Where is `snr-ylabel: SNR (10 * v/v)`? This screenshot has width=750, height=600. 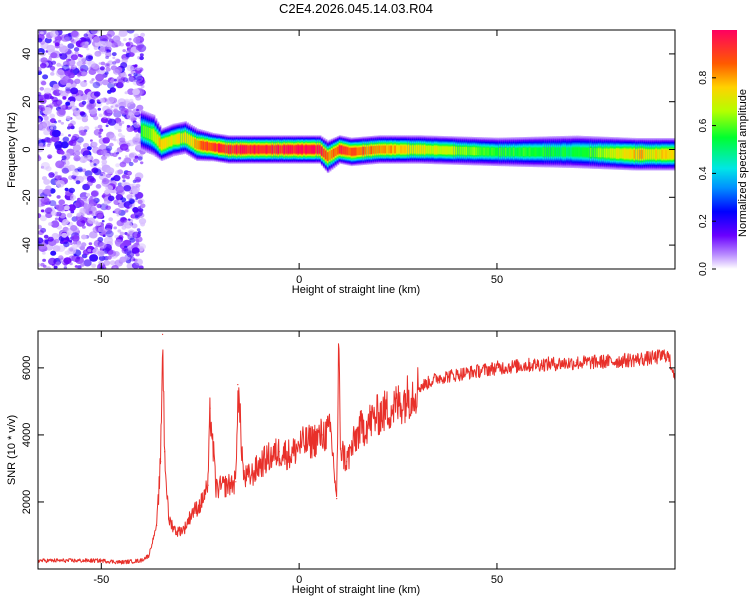
snr-ylabel: SNR (10 * v/v) is located at coordinates (12, 450).